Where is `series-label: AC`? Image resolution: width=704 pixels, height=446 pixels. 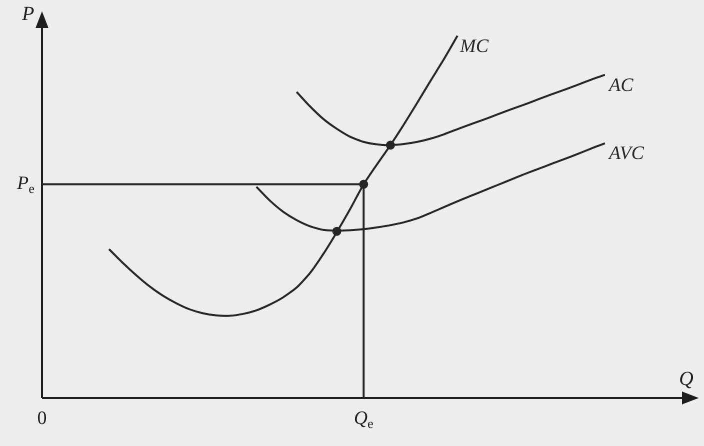 series-label: AC is located at coordinates (620, 85).